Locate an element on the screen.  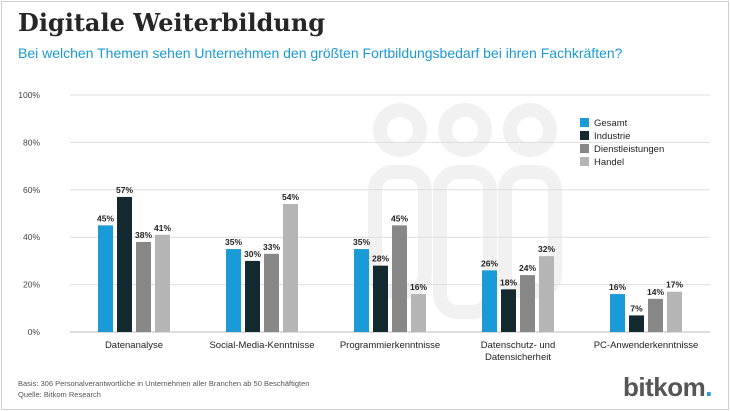
y-tick-label: 100% is located at coordinates (29, 95).